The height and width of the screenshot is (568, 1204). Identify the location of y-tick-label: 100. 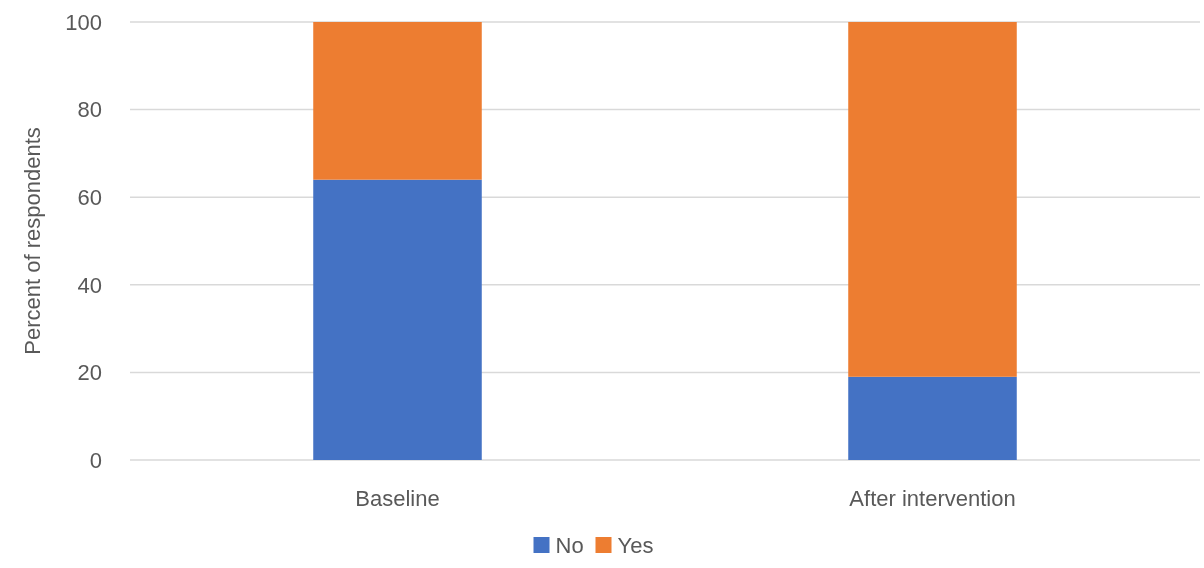
(83, 22).